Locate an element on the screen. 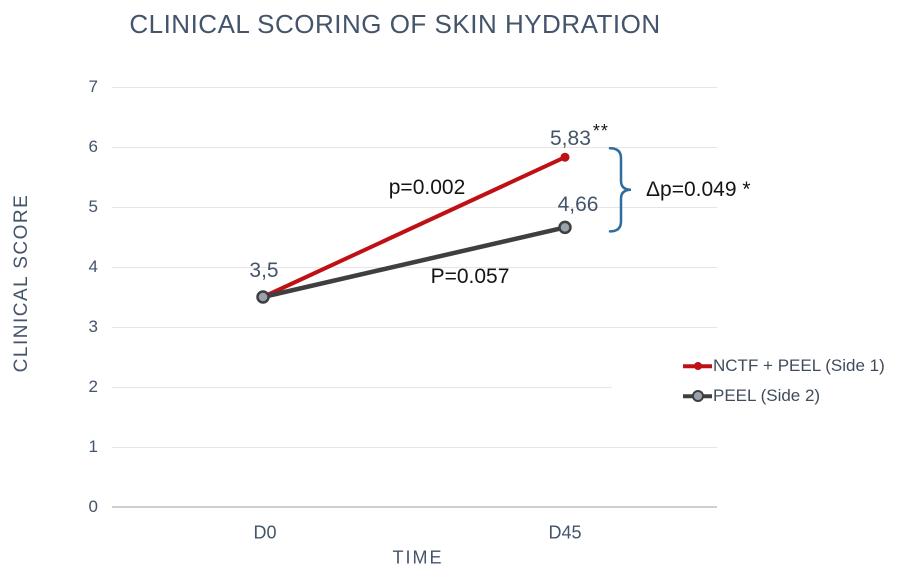 This screenshot has height=577, width=900. y-tick-label: 4 is located at coordinates (93, 266).